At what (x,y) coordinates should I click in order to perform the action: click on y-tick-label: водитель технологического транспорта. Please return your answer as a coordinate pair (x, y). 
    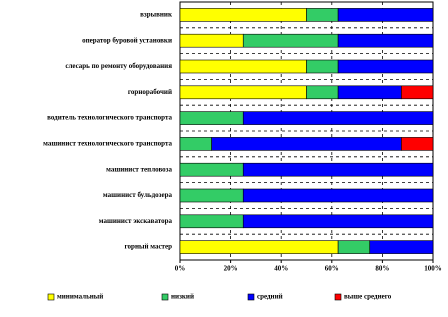
    Looking at the image, I should click on (109, 118).